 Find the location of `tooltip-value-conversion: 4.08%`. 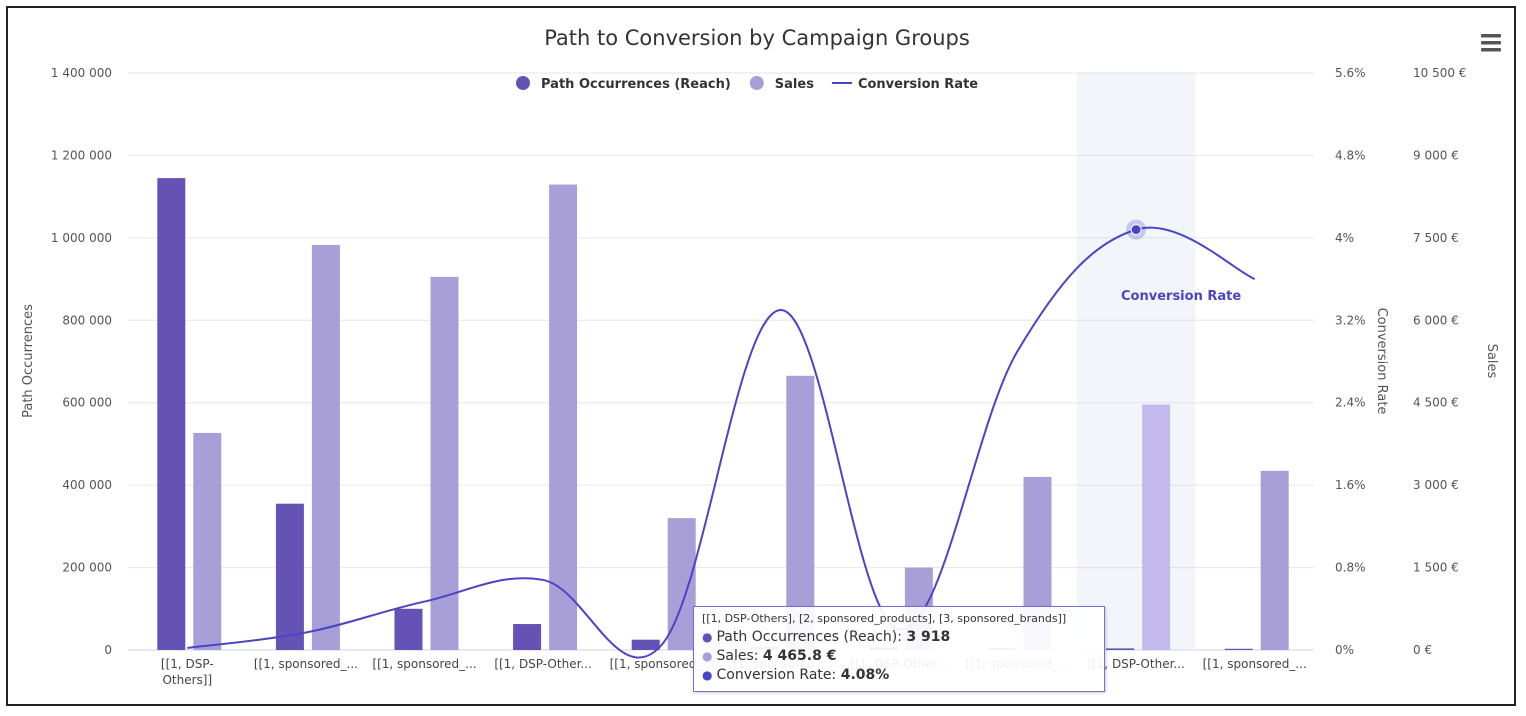

tooltip-value-conversion: 4.08% is located at coordinates (865, 675).